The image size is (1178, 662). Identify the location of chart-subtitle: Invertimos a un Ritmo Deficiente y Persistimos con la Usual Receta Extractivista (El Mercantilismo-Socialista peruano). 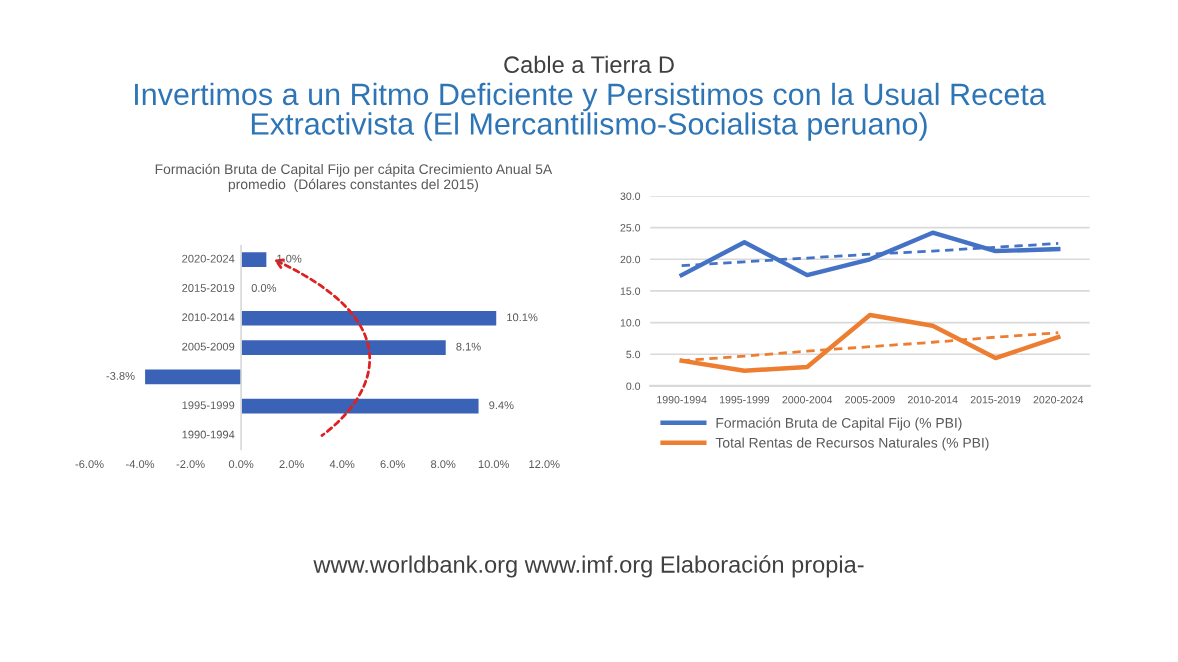
(590, 111).